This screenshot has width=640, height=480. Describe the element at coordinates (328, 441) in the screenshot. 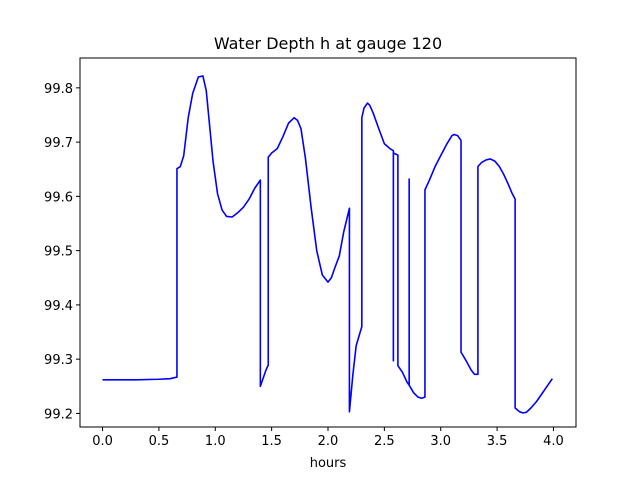

I see `x-tick-label: 2.0` at that location.